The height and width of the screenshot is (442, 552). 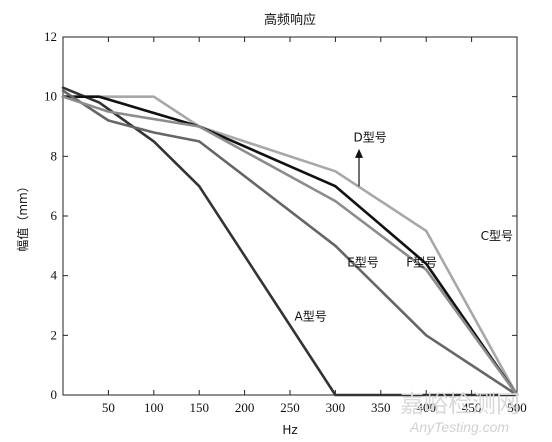 I want to click on y-tick-label: 8, so click(x=54, y=155).